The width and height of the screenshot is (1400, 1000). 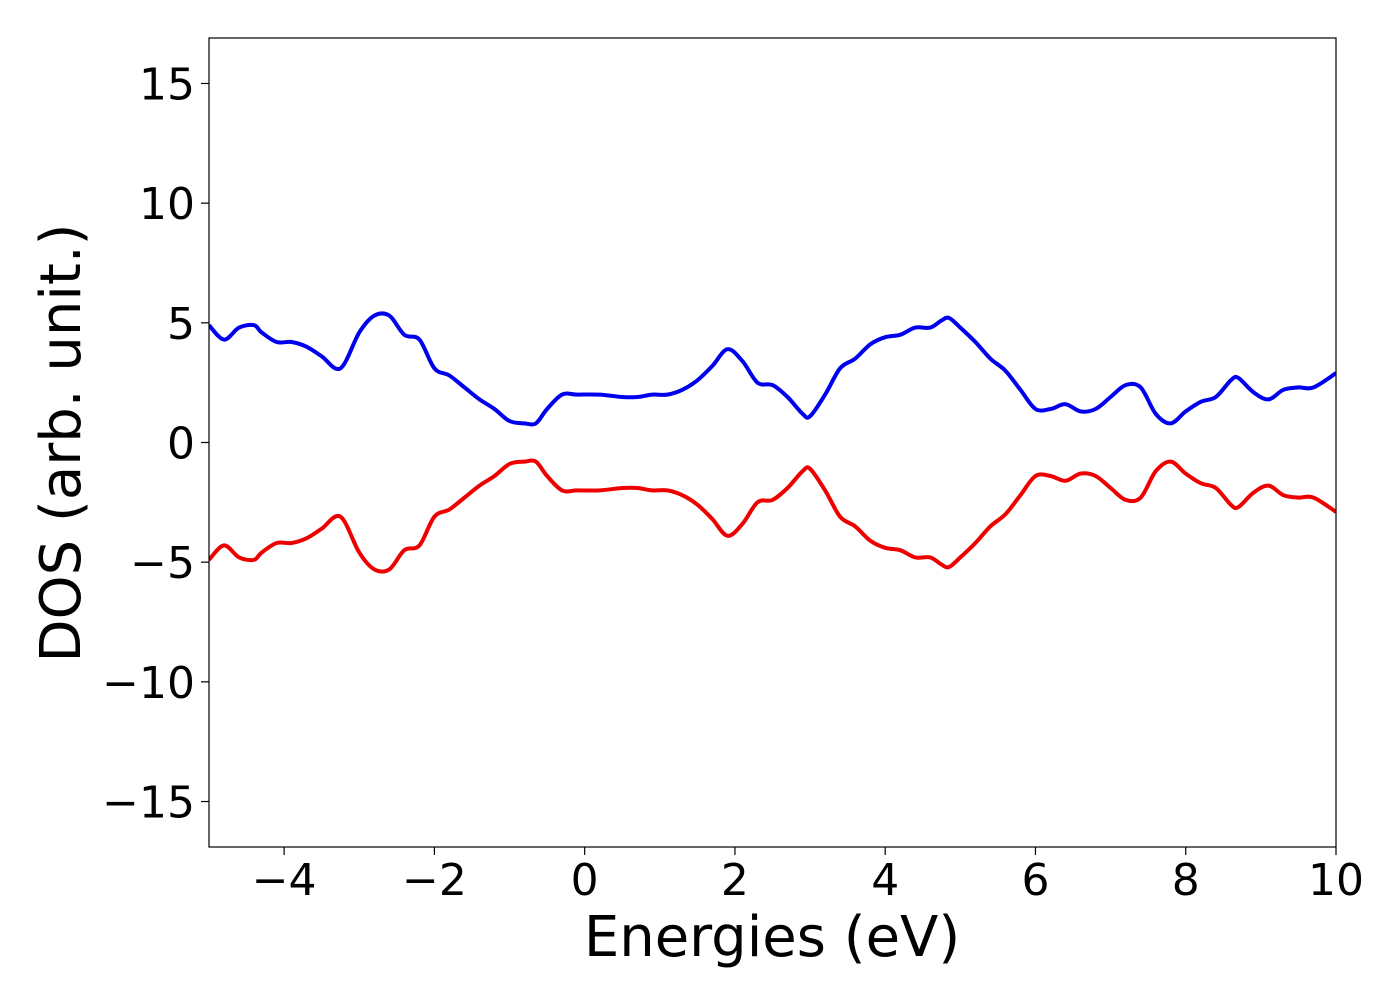 What do you see at coordinates (735, 880) in the screenshot?
I see `x-tick-label: 2` at bounding box center [735, 880].